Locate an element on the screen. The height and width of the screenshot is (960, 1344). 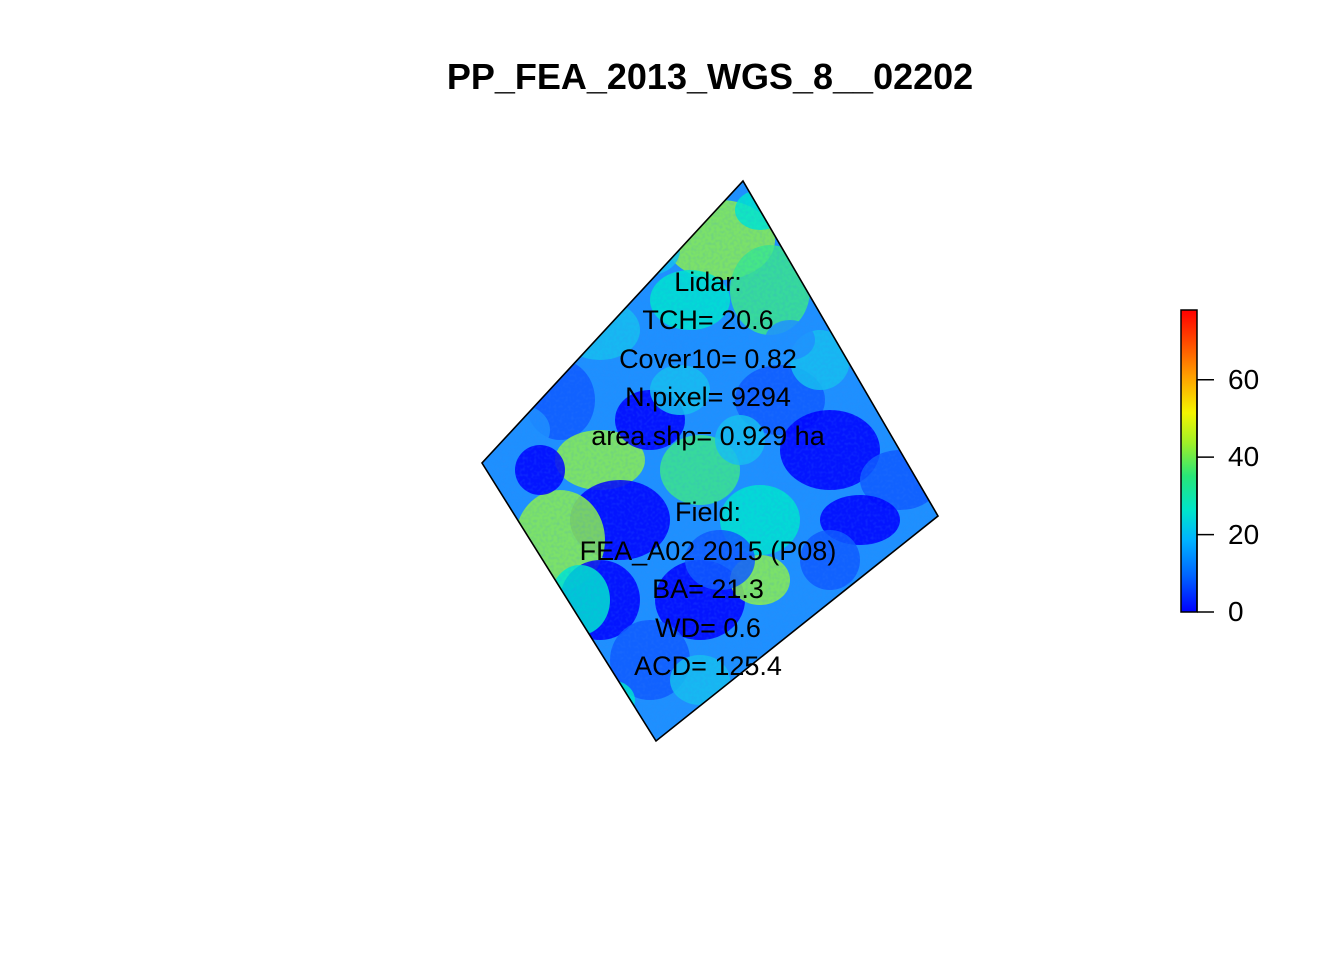
annotation-lidar-line: N.pixel= 9294 is located at coordinates (708, 397).